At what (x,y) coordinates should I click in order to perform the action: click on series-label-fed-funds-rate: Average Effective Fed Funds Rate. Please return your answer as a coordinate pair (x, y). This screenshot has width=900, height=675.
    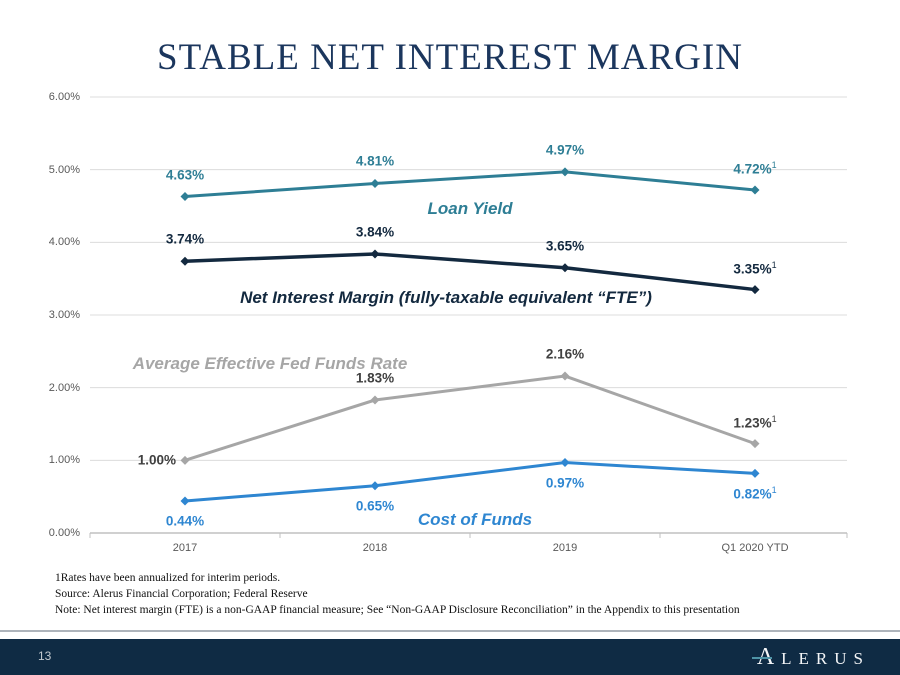
    Looking at the image, I should click on (270, 363).